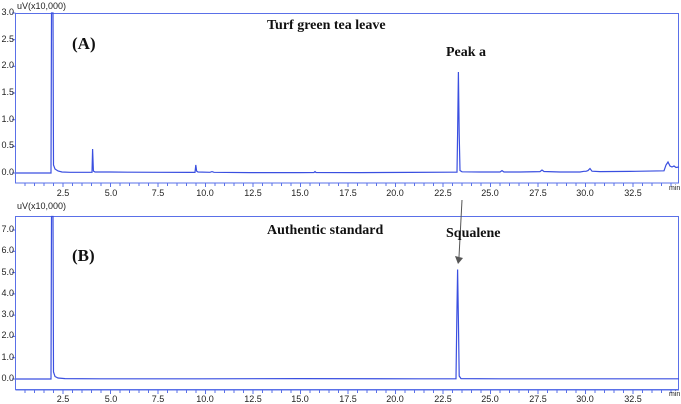 This screenshot has width=681, height=404. I want to click on y-tick-label: 2.5, so click(7, 39).